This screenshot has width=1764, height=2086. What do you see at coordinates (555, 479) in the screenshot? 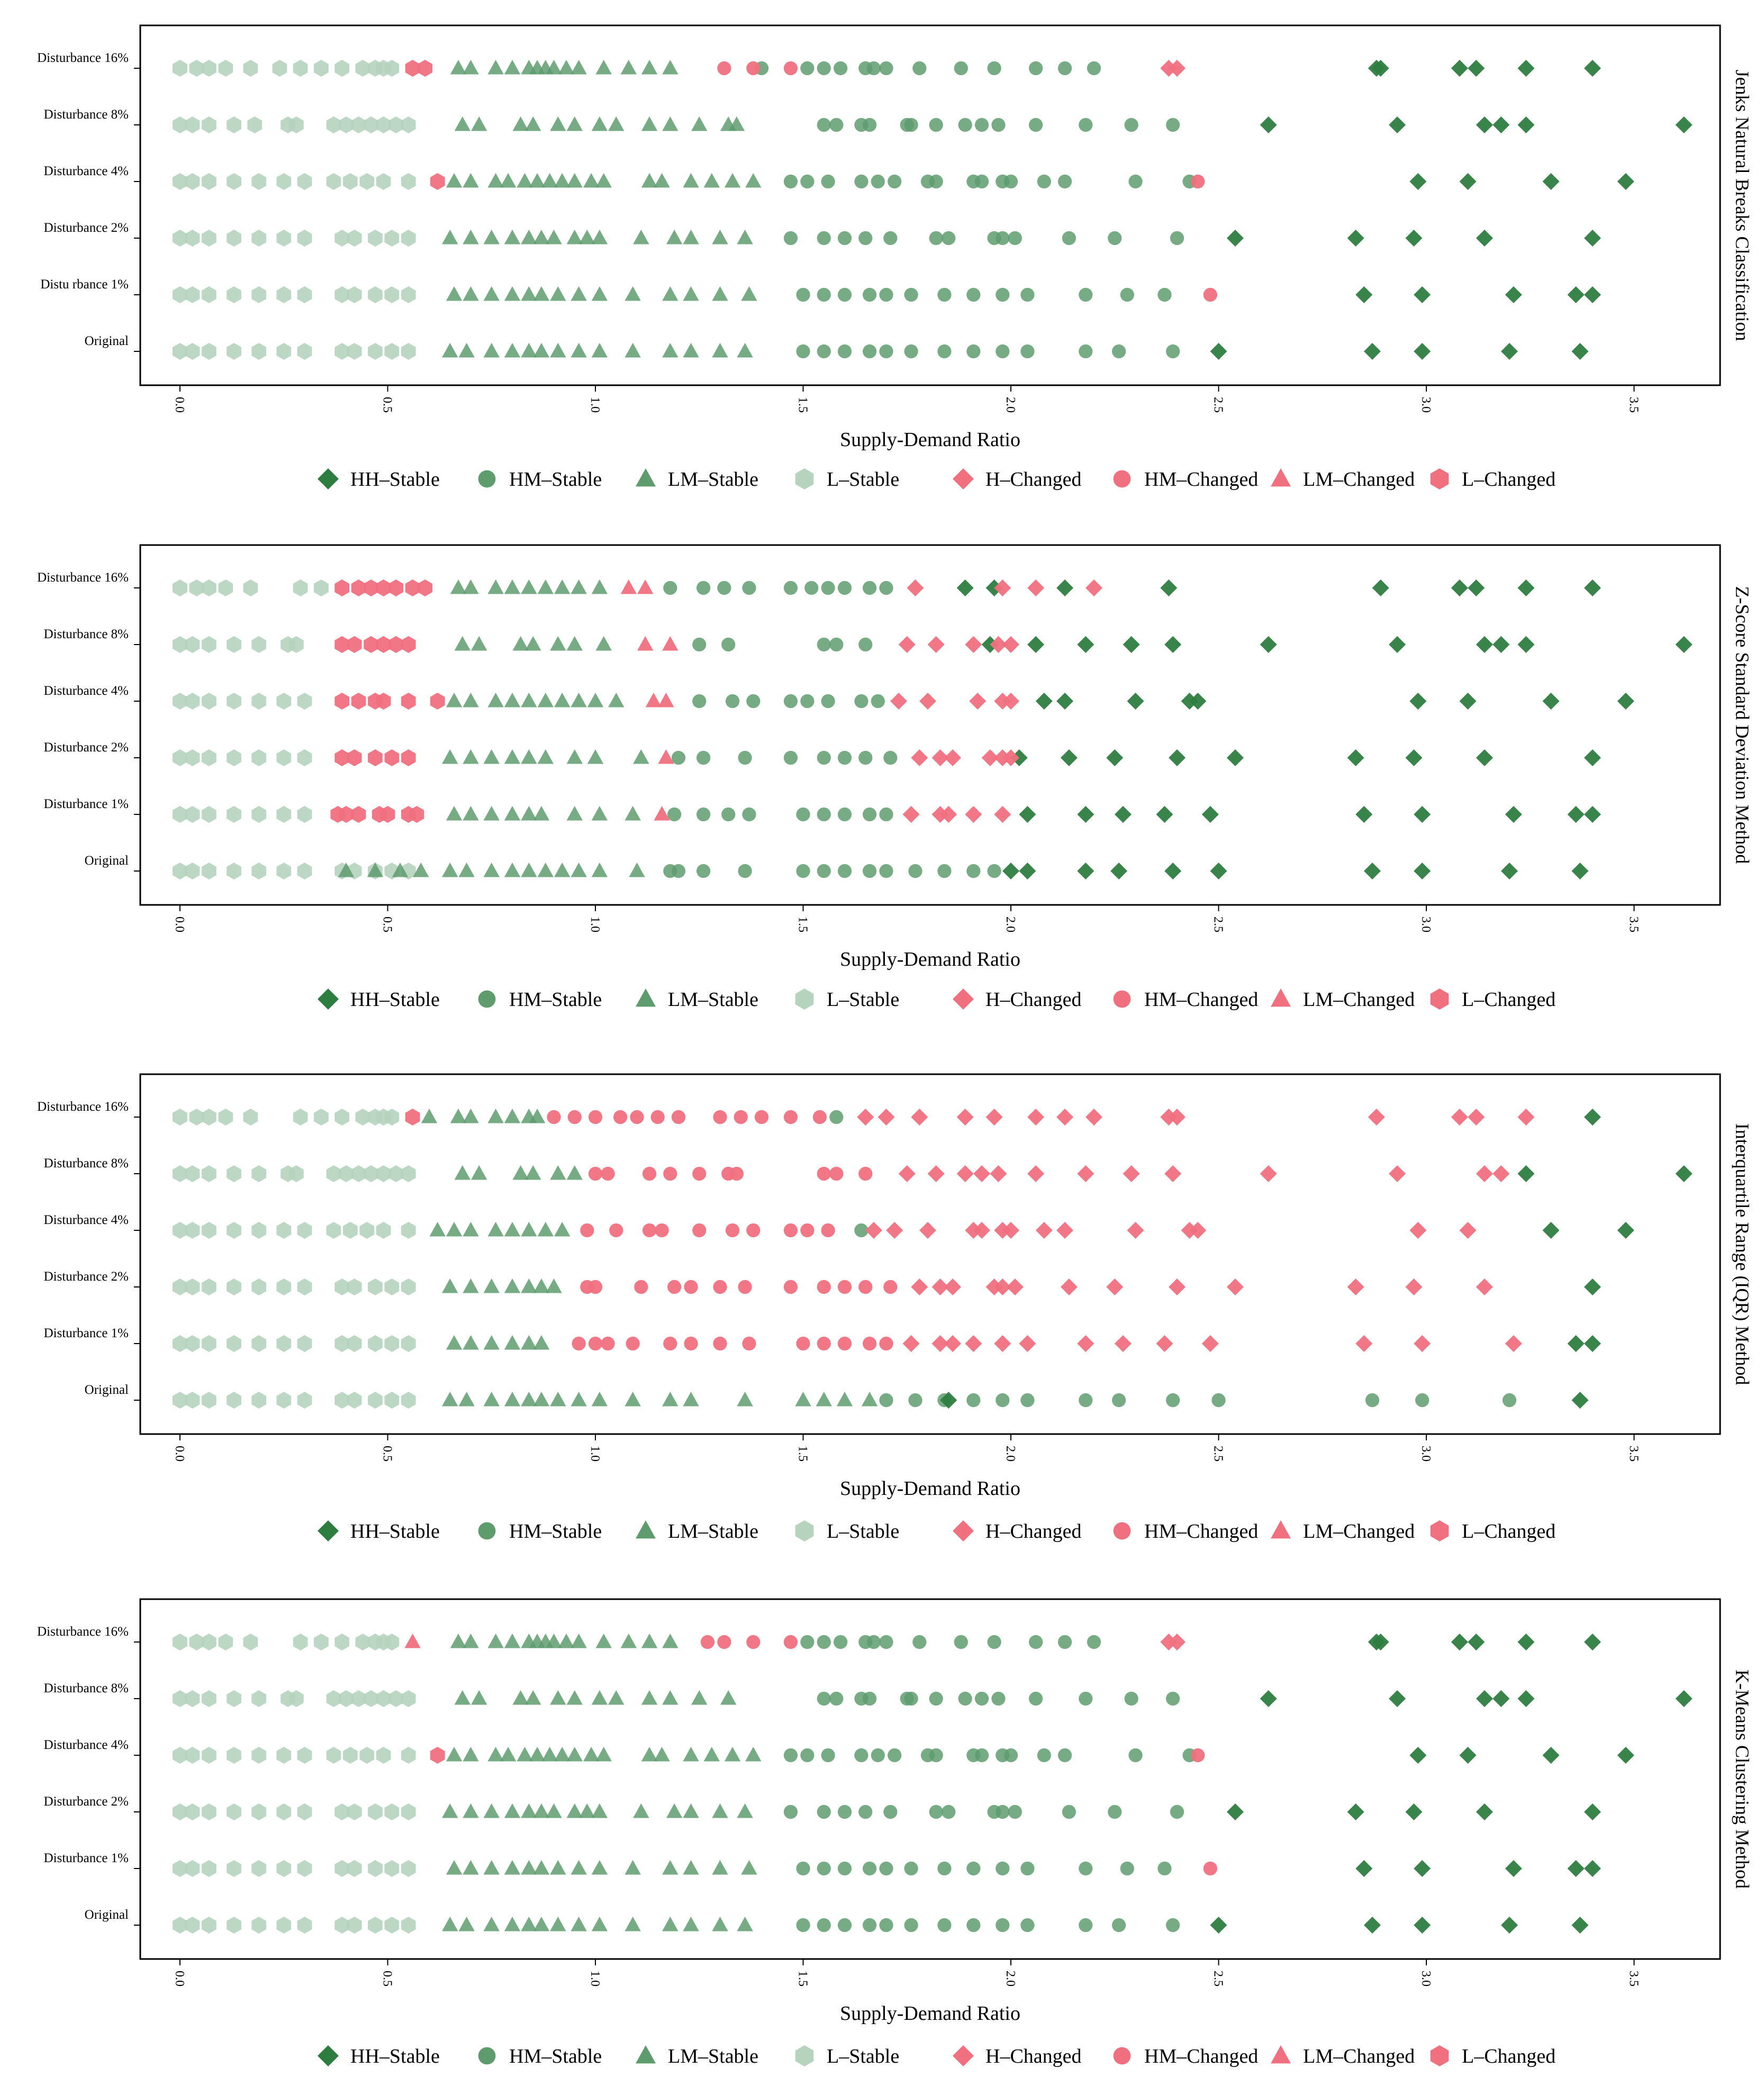
I see `legend-label: HM–Stable` at bounding box center [555, 479].